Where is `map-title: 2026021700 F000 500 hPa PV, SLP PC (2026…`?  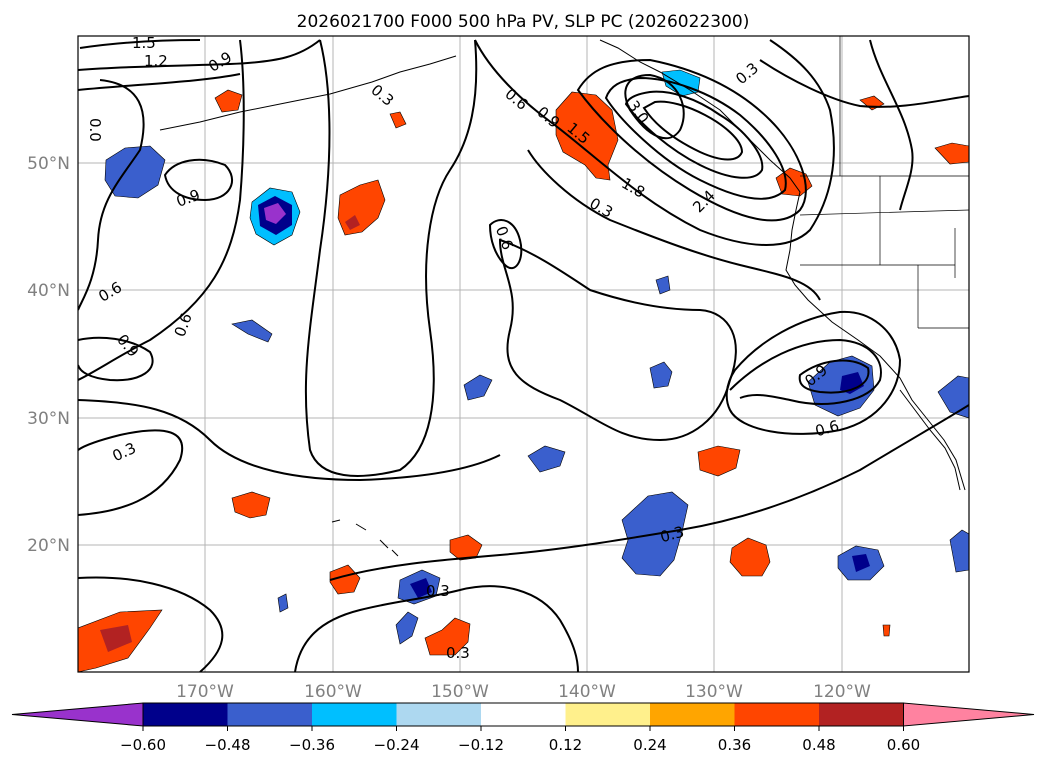
map-title: 2026021700 F000 500 hPa PV, SLP PC (2026… is located at coordinates (523, 22).